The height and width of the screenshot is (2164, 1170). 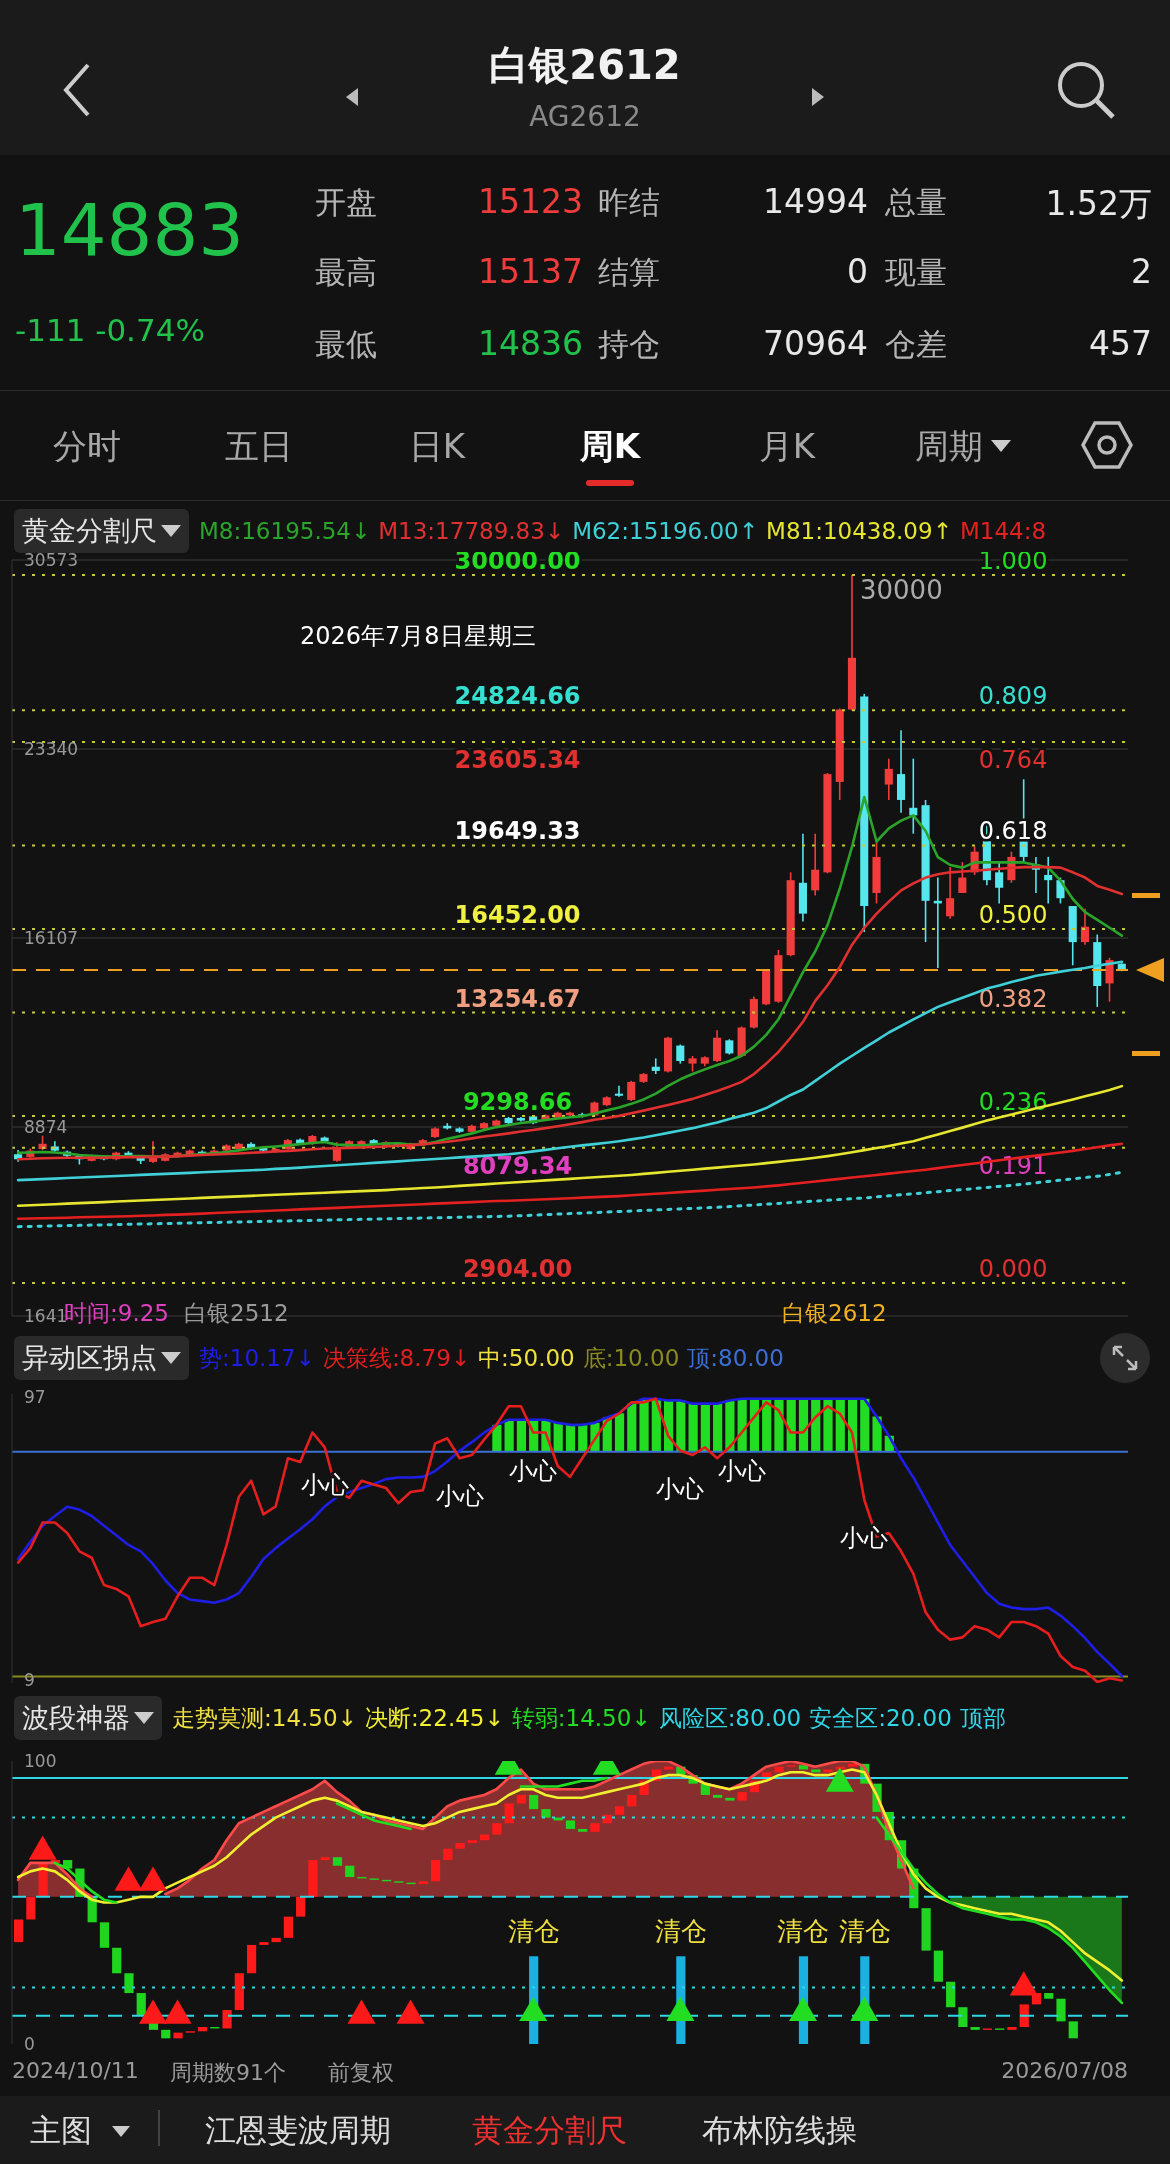 I want to click on ref-line-label: 30000.00, so click(x=517, y=560).